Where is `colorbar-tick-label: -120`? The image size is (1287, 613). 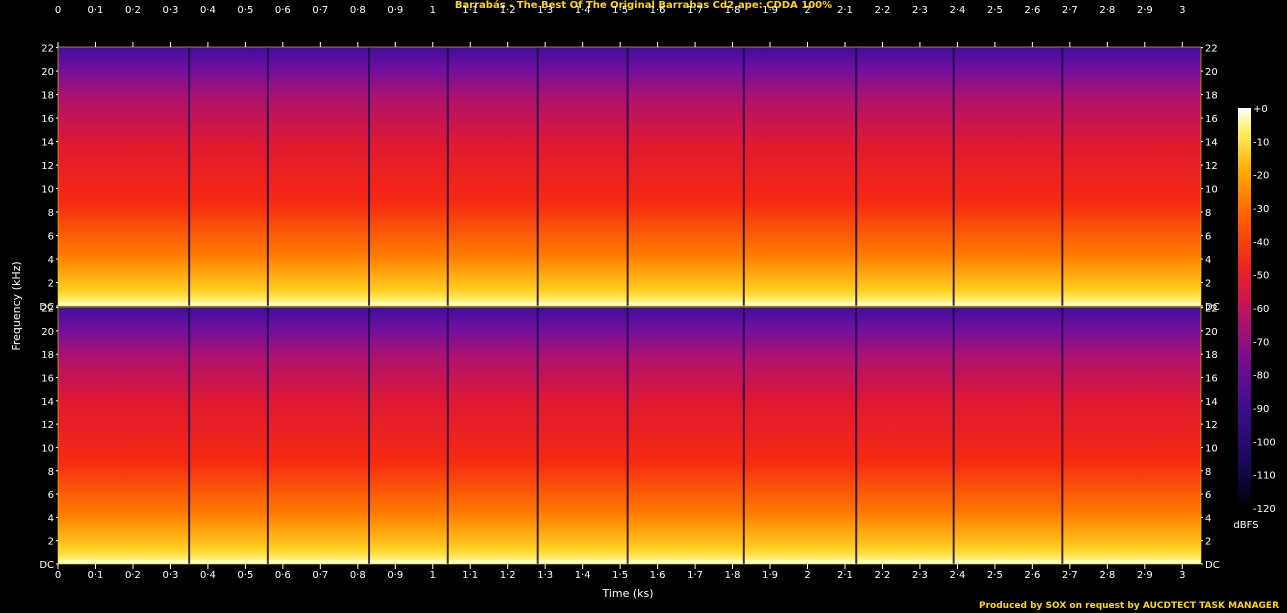 colorbar-tick-label: -120 is located at coordinates (1264, 509).